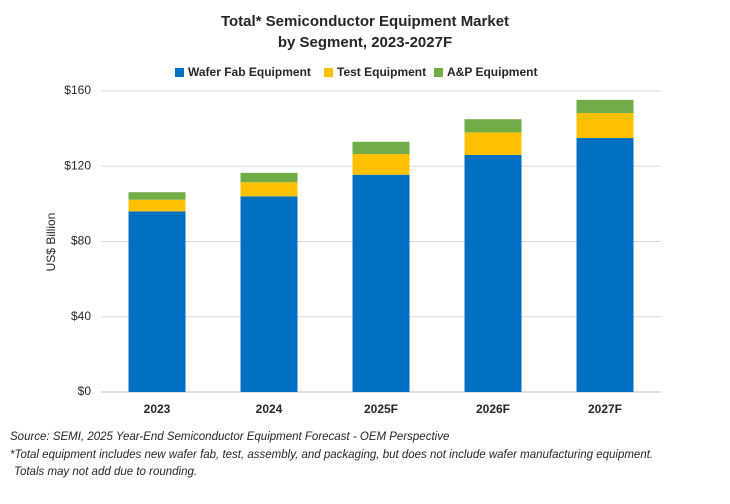 Image resolution: width=730 pixels, height=504 pixels. I want to click on y-tick-label: $160, so click(77, 90).